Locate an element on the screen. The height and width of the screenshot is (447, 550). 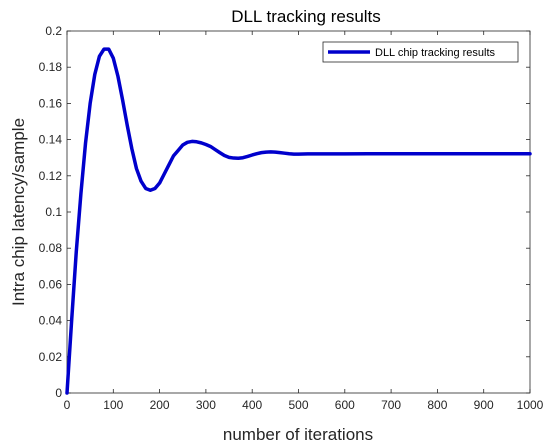
x-tick-label: 100 is located at coordinates (113, 405).